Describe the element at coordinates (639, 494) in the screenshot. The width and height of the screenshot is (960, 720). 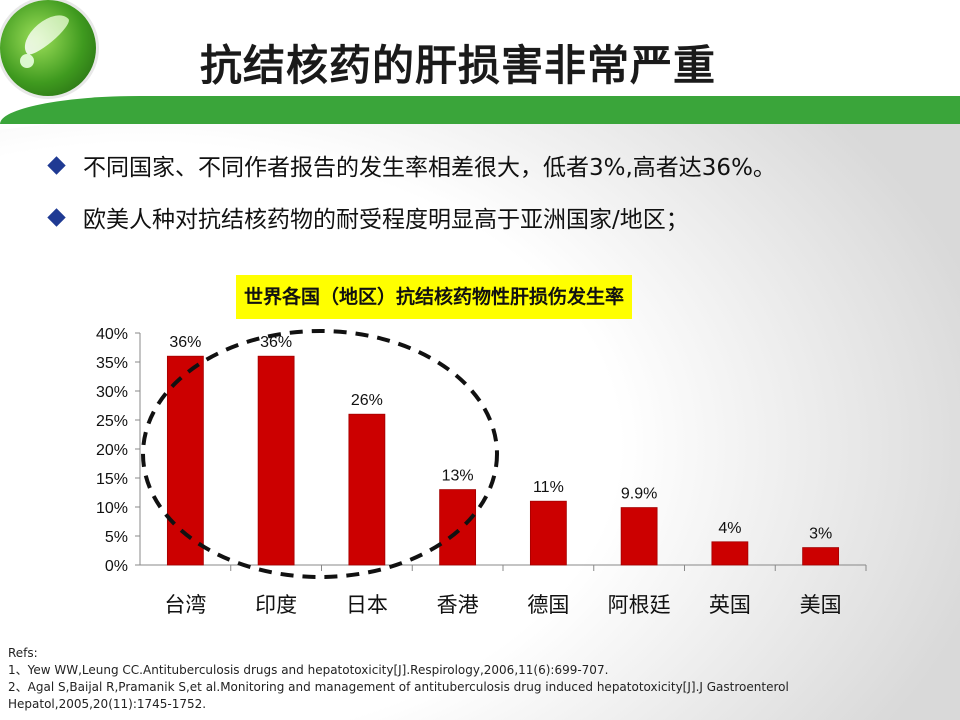
I see `data-label: 9.9%` at that location.